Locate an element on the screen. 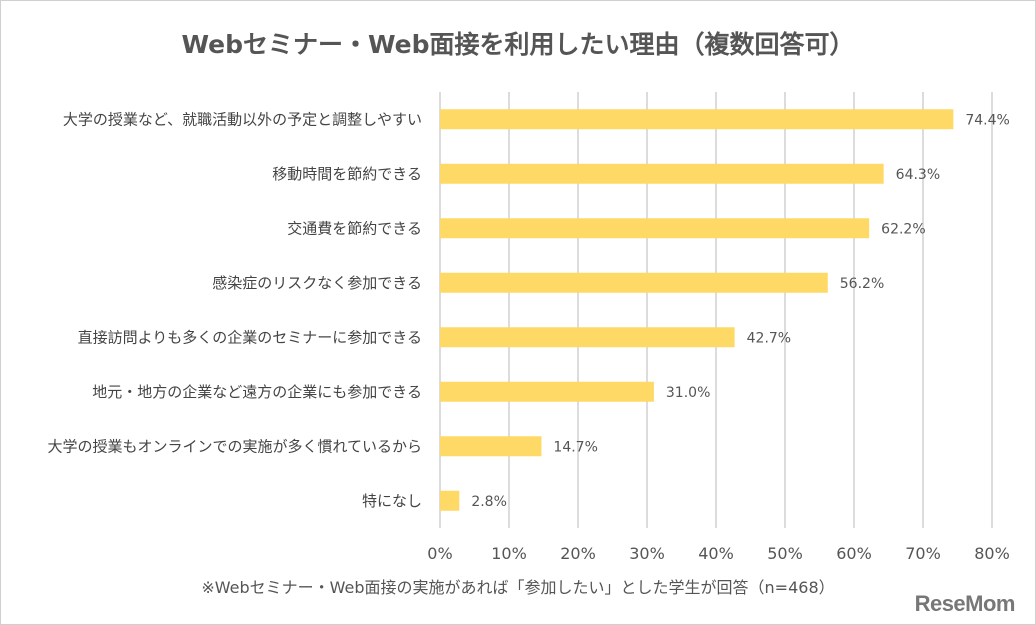 This screenshot has width=1036, height=625. category-label: 移動時間を節約できる is located at coordinates (347, 174).